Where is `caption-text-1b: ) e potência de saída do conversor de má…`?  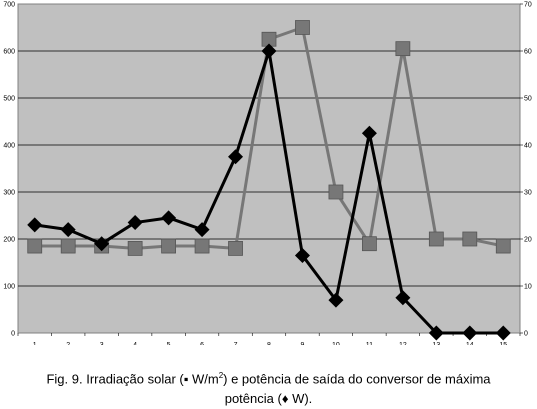 caption-text-1b: ) e potência de saída do conversor de má… is located at coordinates (357, 379).